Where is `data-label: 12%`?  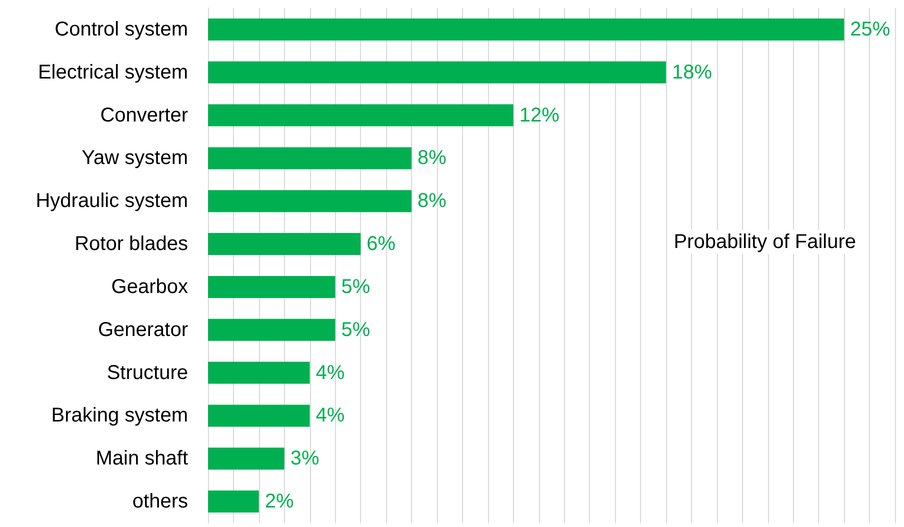 data-label: 12% is located at coordinates (539, 115).